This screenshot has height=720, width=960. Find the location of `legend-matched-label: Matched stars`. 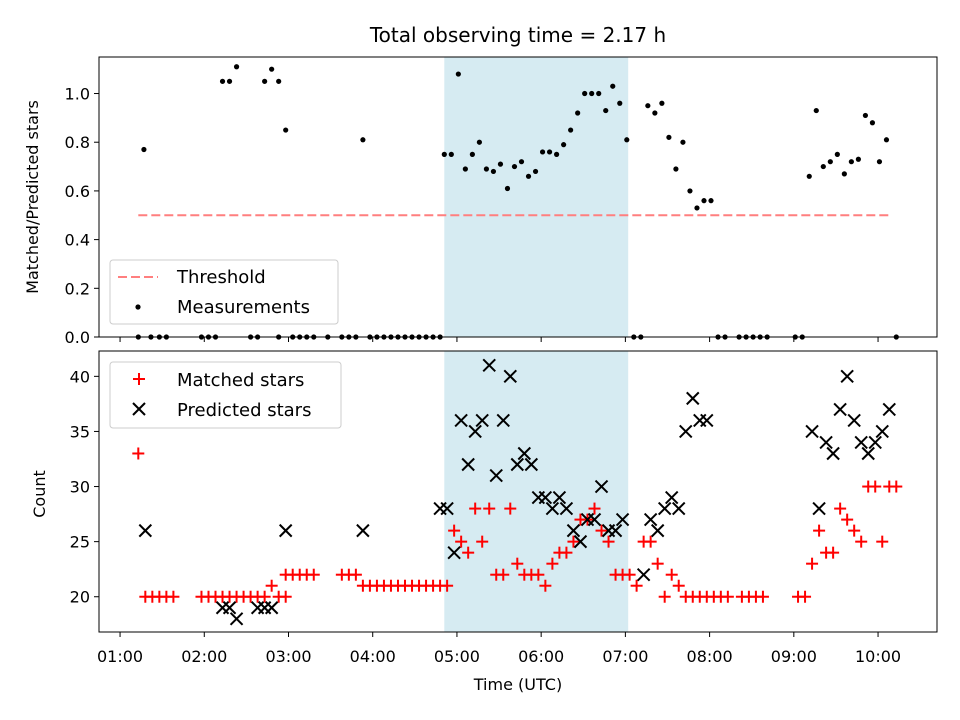

legend-matched-label: Matched stars is located at coordinates (240, 380).